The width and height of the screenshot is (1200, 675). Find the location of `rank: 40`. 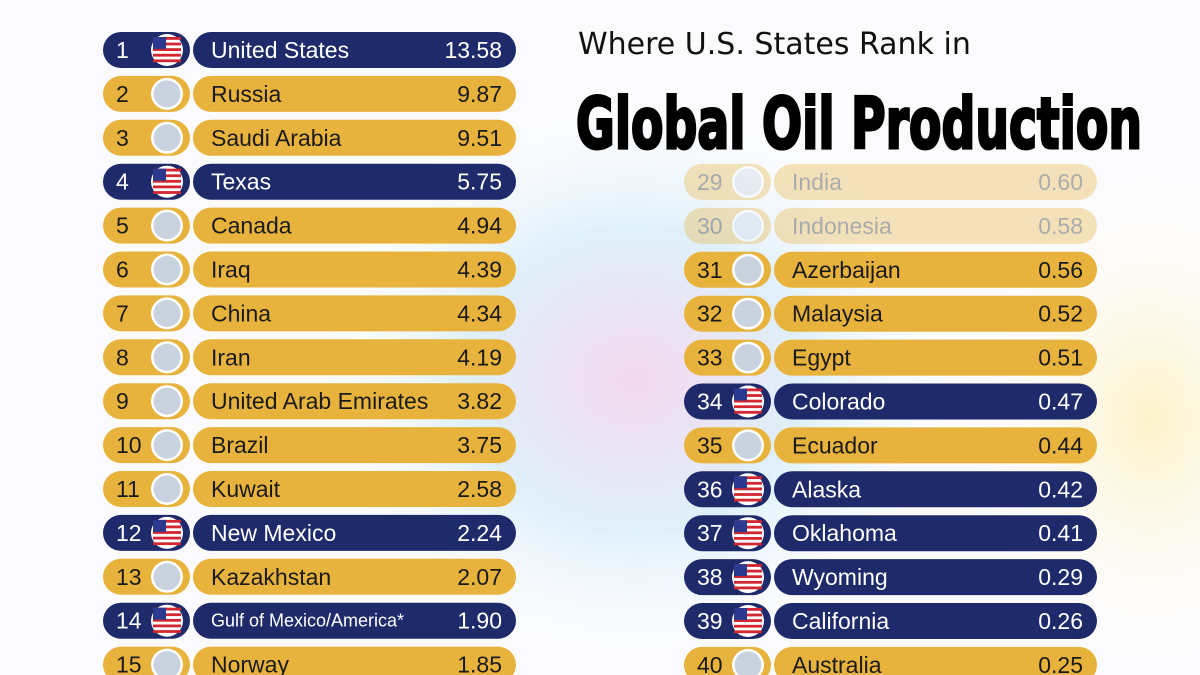

rank: 40 is located at coordinates (710, 663).